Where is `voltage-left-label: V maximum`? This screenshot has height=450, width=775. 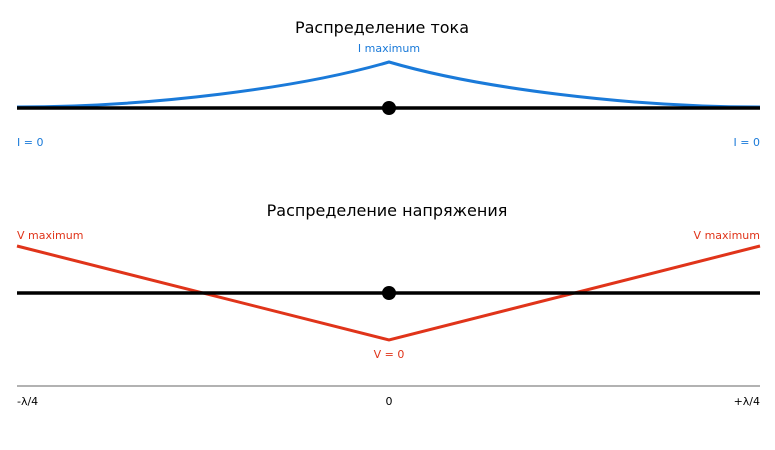
voltage-left-label: V maximum is located at coordinates (50, 235).